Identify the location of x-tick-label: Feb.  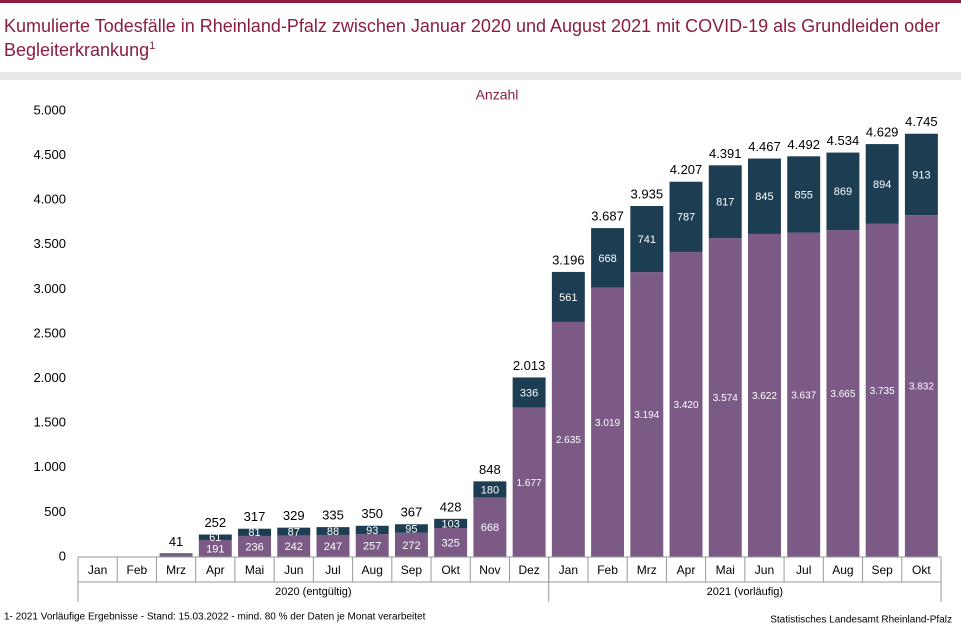
(136, 570).